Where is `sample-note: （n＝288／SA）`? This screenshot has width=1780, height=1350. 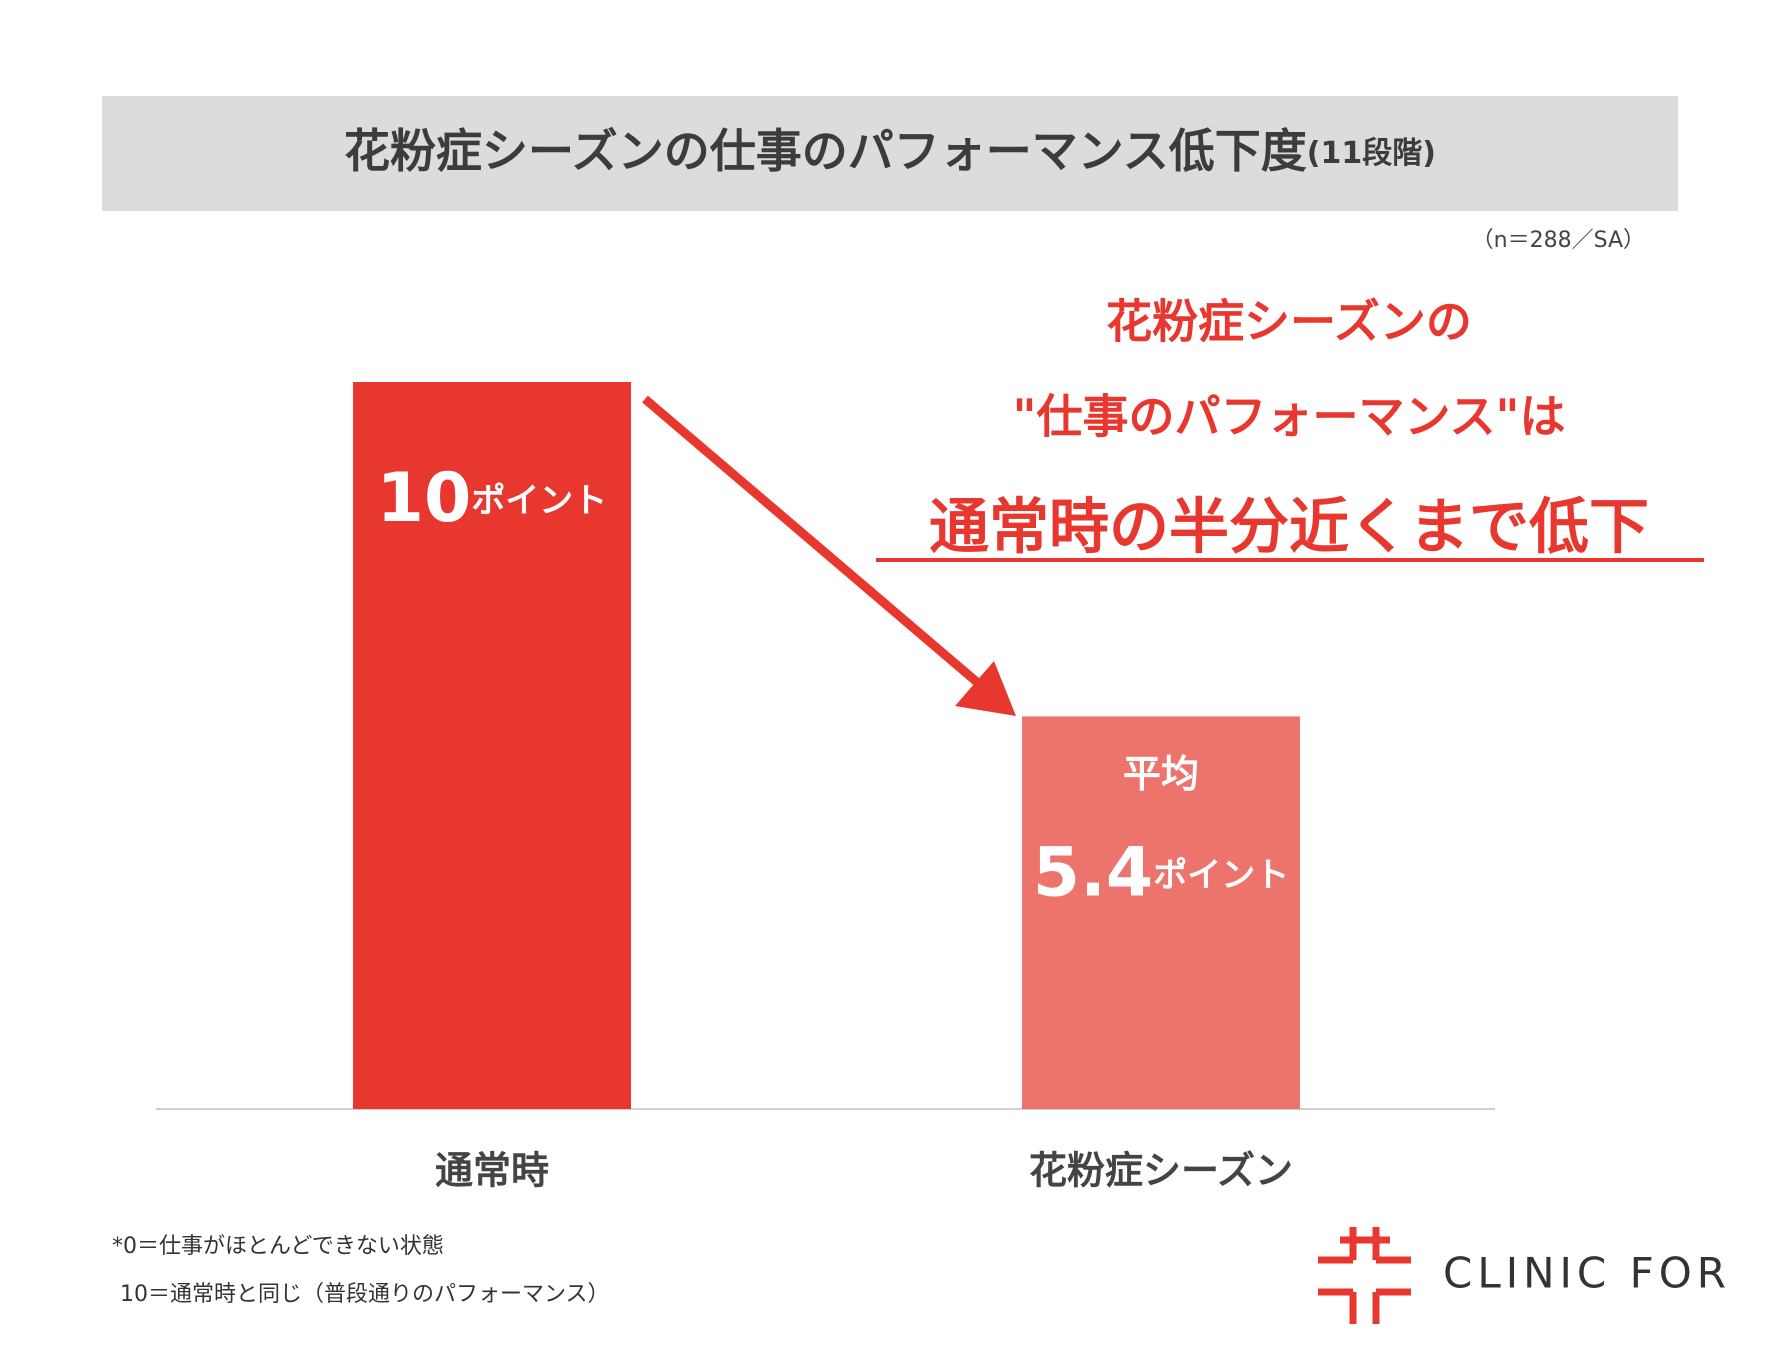 sample-note: （n＝288／SA） is located at coordinates (1558, 240).